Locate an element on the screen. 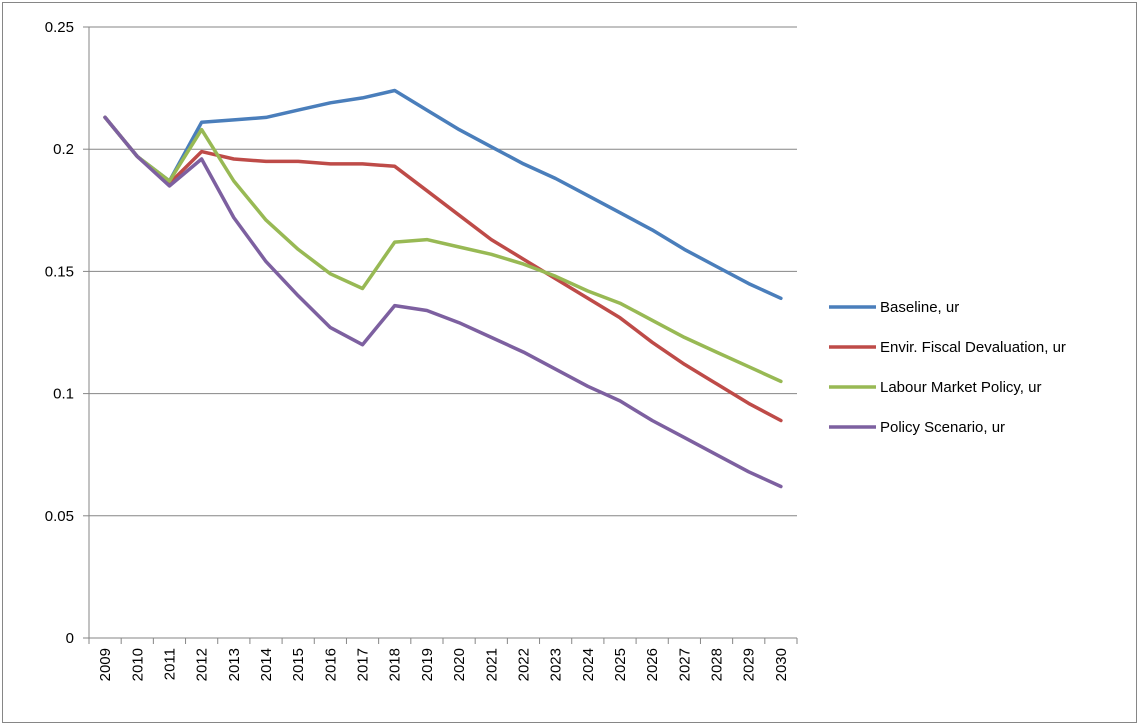 The height and width of the screenshot is (727, 1141). x-tick-label: 2028 is located at coordinates (717, 664).